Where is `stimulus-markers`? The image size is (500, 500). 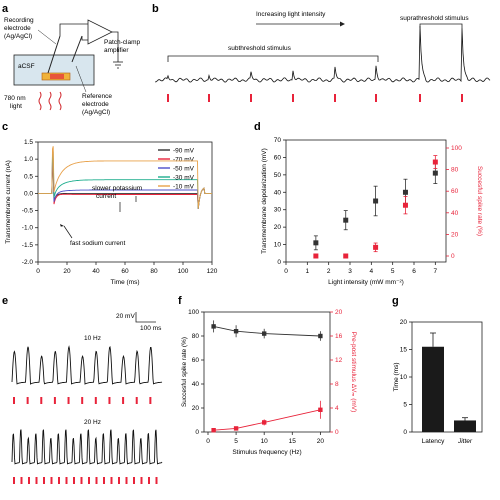
stimulus-markers is located at coordinates (315, 98).